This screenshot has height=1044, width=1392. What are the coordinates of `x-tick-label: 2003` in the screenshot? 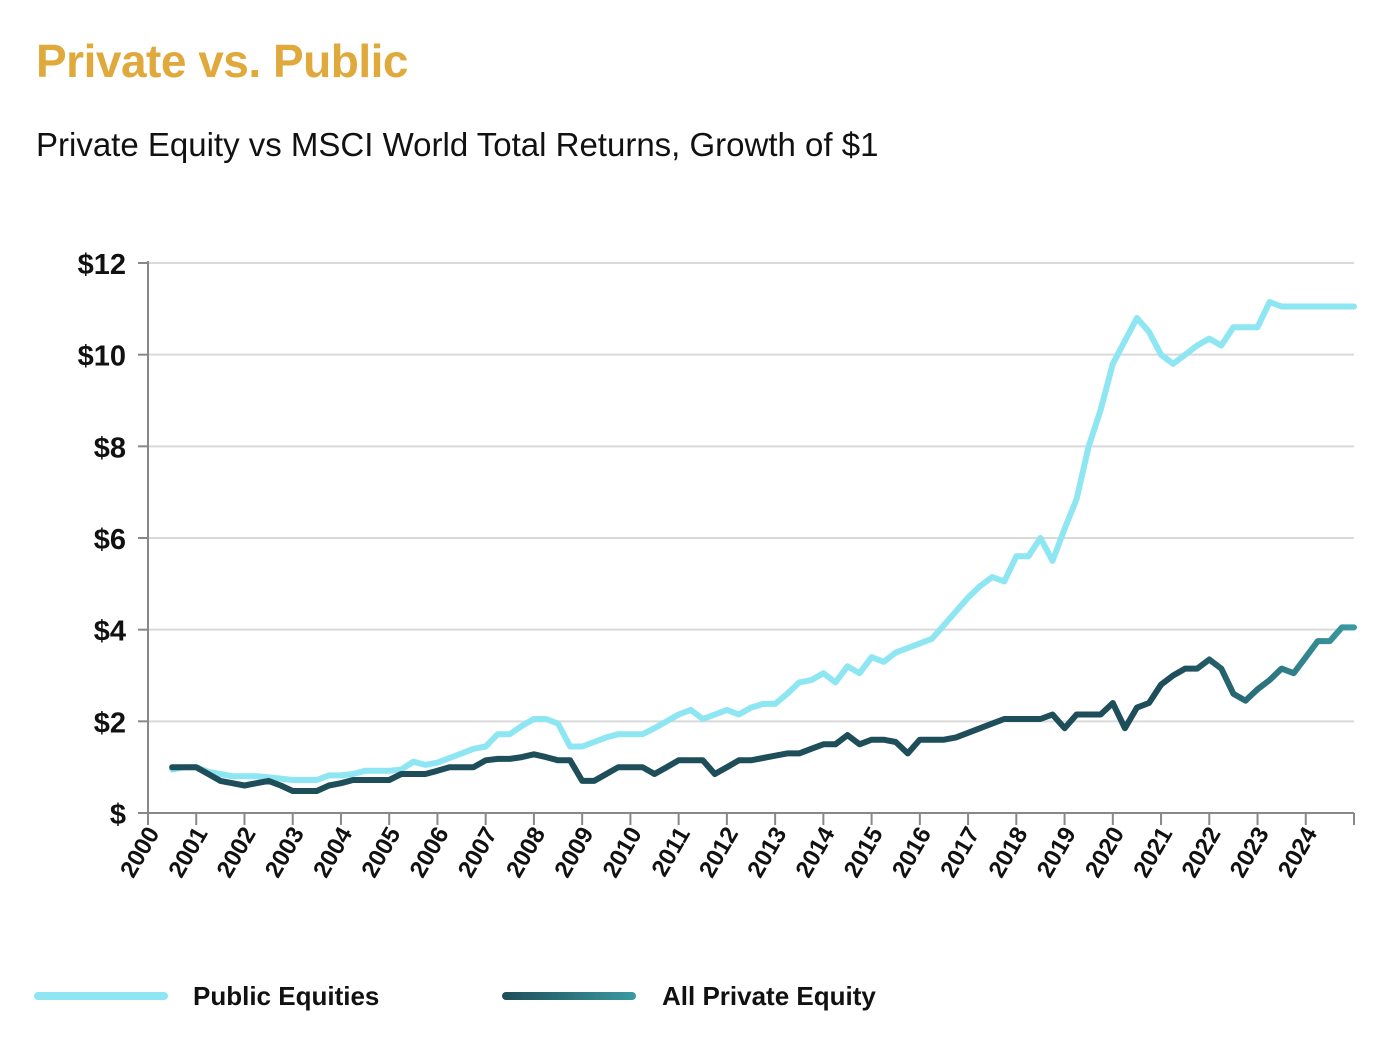 It's located at (285, 853).